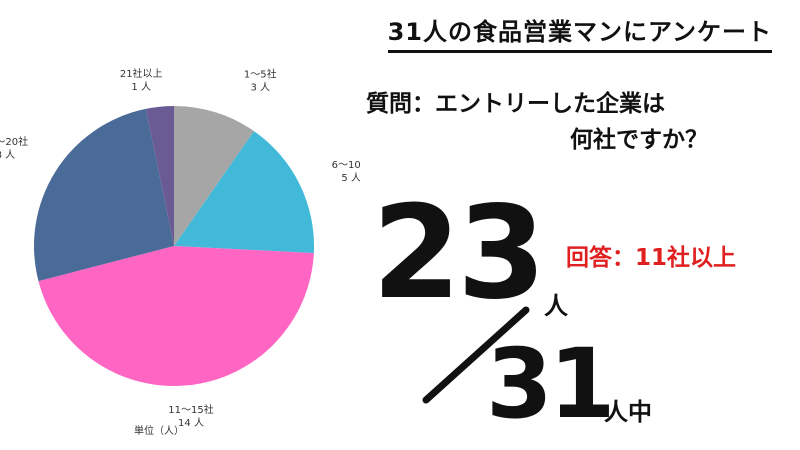 Image resolution: width=800 pixels, height=450 pixels. What do you see at coordinates (191, 423) in the screenshot?
I see `slice-value-label: 14 人` at bounding box center [191, 423].